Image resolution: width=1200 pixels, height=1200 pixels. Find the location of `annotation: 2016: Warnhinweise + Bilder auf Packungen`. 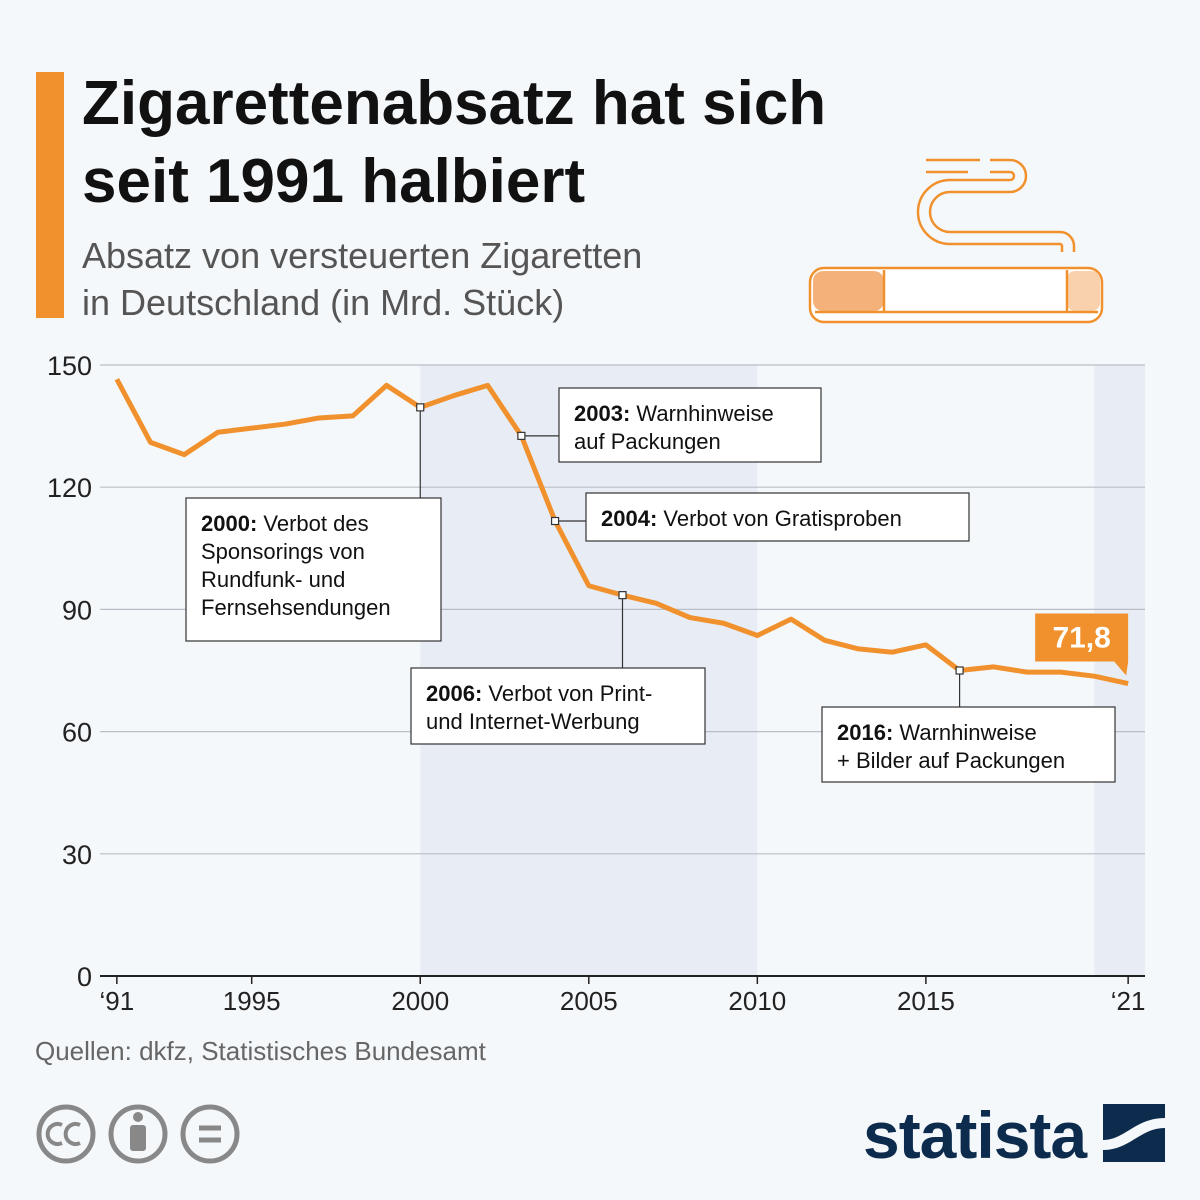

annotation: 2016: Warnhinweise + Bilder auf Packungen is located at coordinates (968, 724).